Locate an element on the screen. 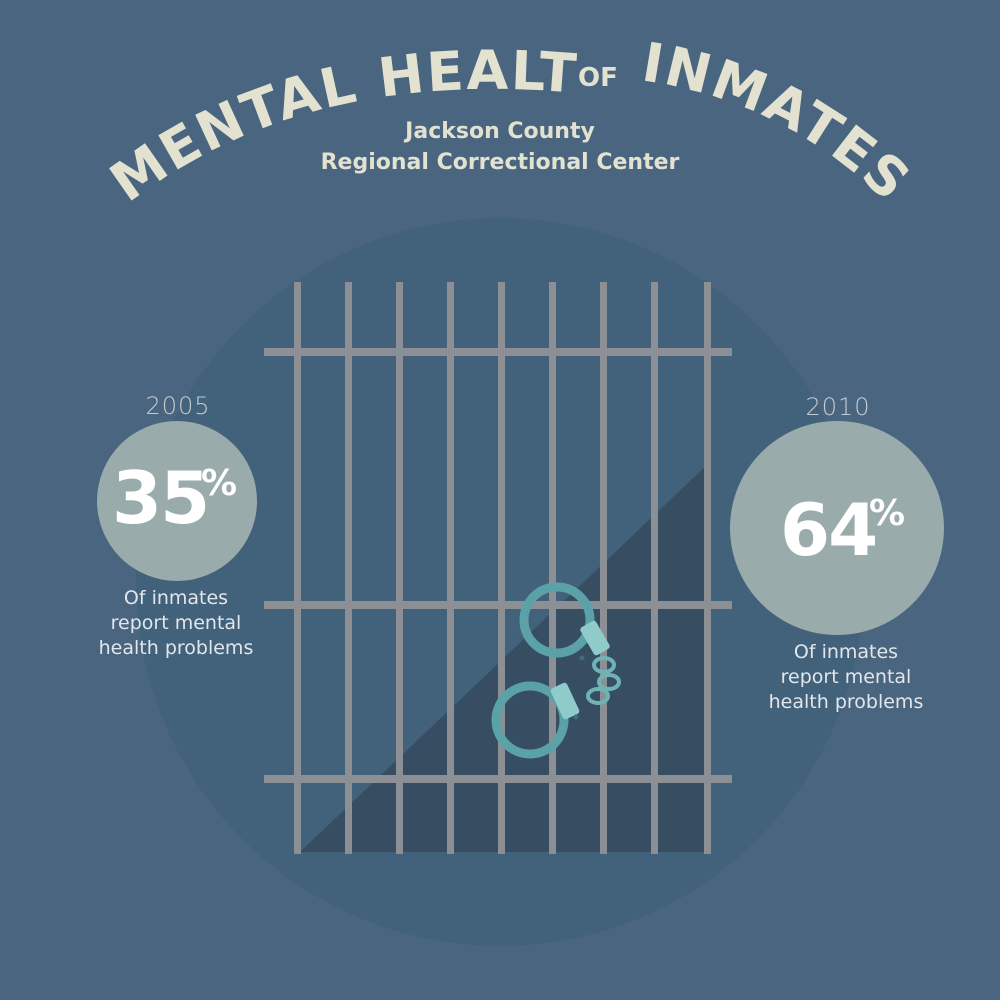 This screenshot has width=1000, height=1000. stat-circle-2010 is located at coordinates (837, 528).